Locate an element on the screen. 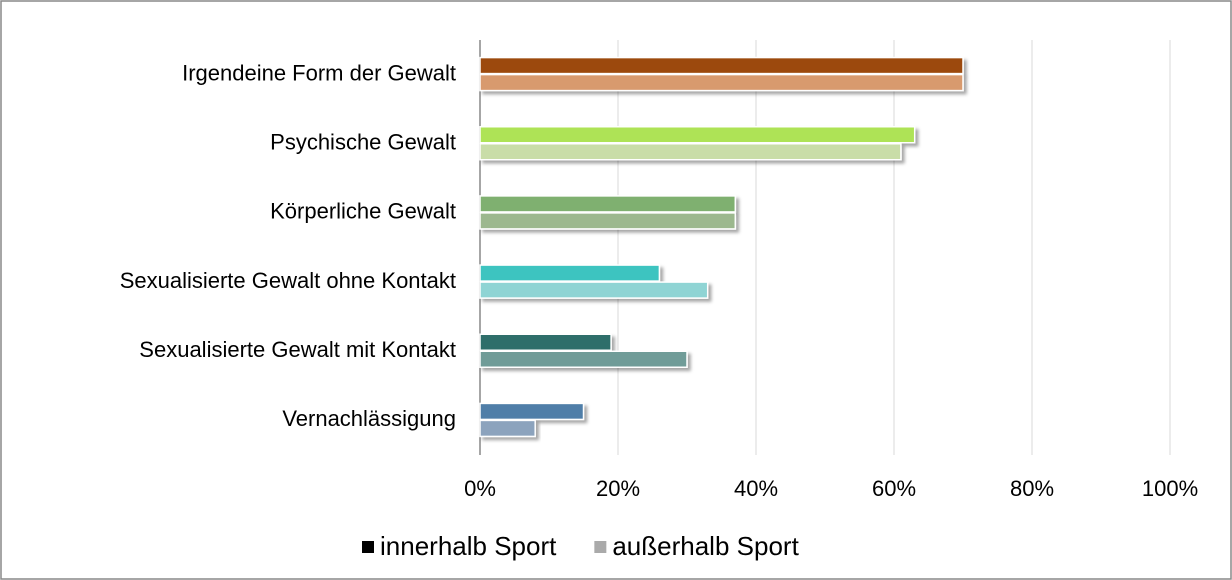  category-label: Sexualisierte Gewalt mit Kontakt is located at coordinates (297, 349).